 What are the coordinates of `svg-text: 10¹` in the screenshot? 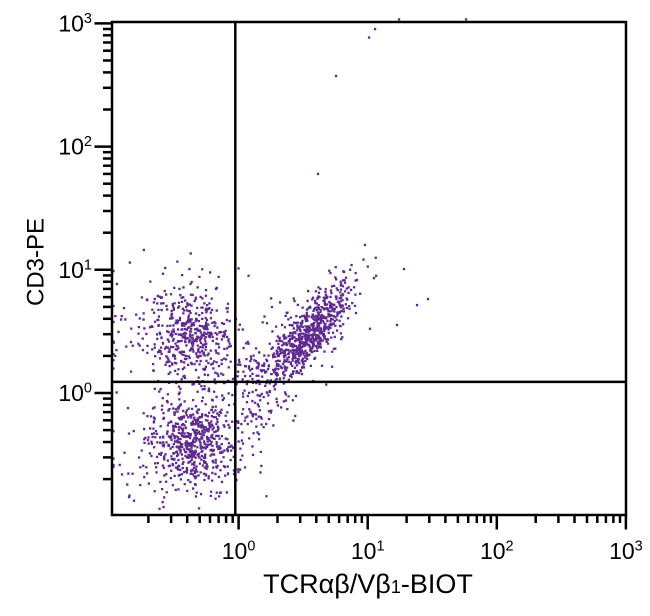 It's located at (75, 270).